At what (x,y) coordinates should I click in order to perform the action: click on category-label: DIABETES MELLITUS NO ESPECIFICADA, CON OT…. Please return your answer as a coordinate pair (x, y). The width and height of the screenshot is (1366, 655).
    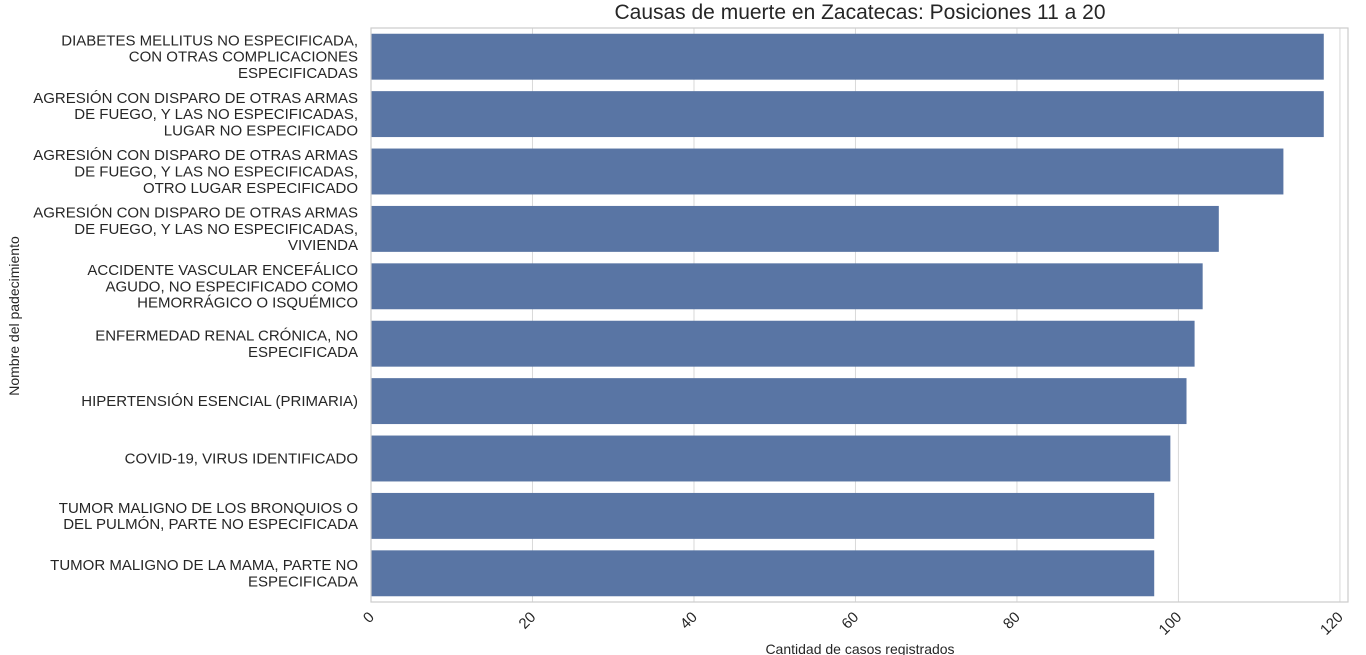
    Looking at the image, I should click on (209, 57).